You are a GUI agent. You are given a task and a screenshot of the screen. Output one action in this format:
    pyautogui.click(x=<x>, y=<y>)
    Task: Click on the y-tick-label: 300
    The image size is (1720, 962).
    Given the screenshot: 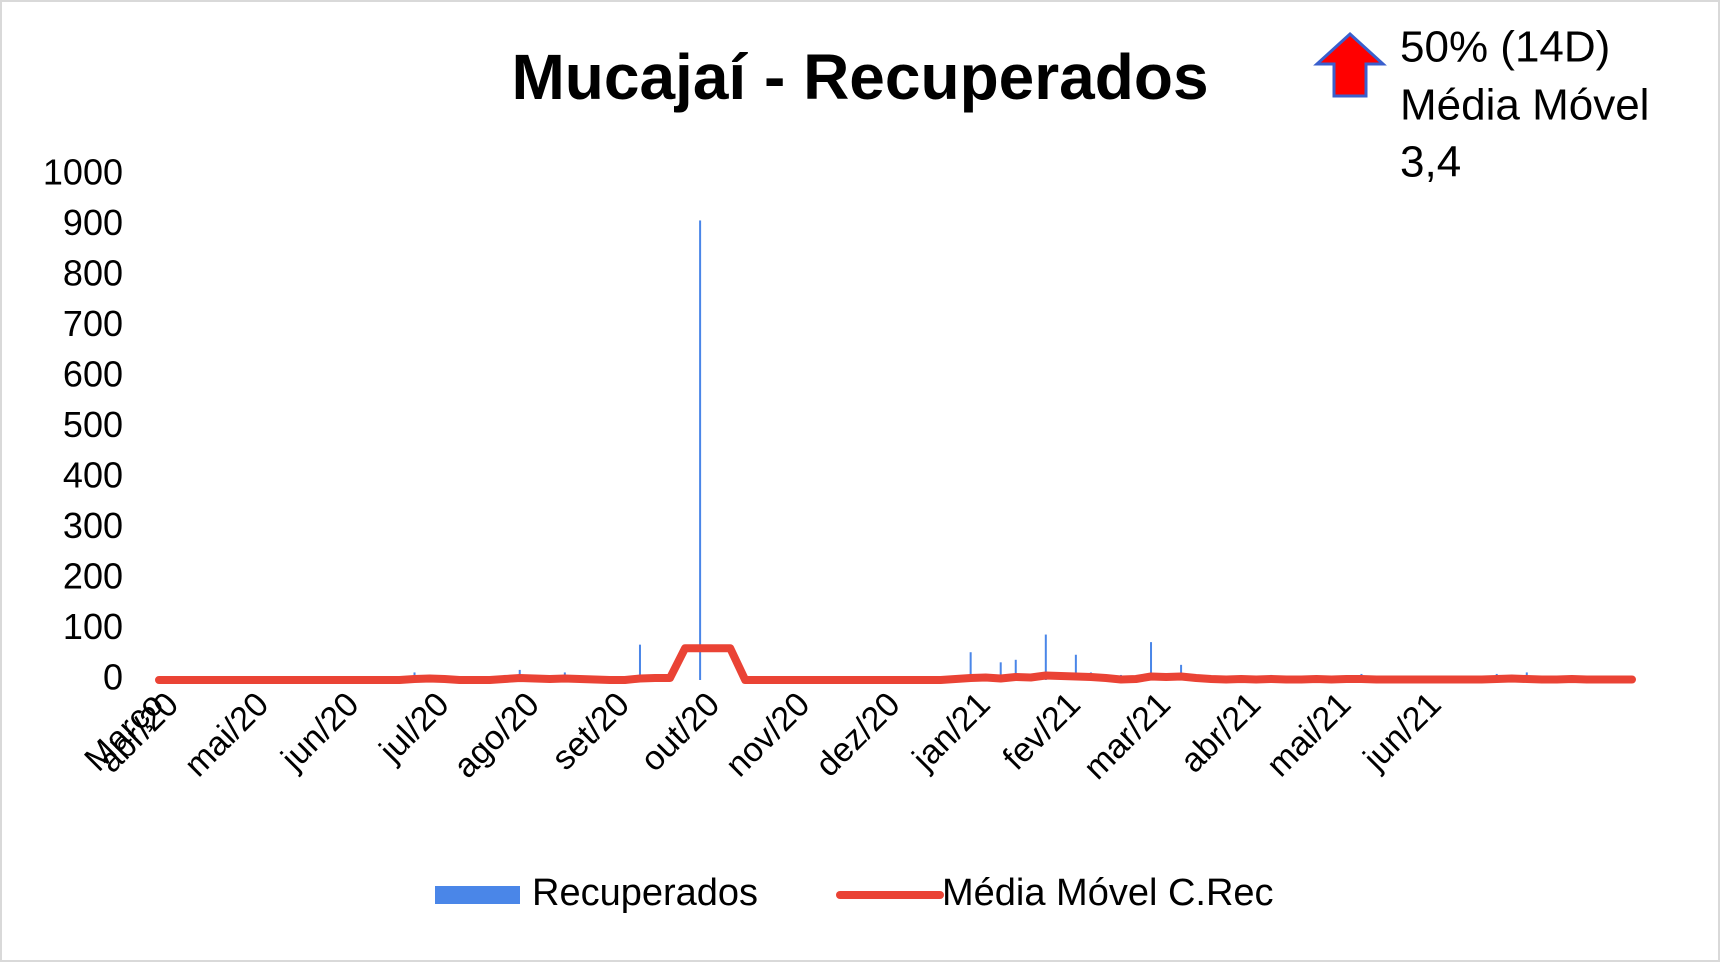 What is the action you would take?
    pyautogui.click(x=93, y=525)
    